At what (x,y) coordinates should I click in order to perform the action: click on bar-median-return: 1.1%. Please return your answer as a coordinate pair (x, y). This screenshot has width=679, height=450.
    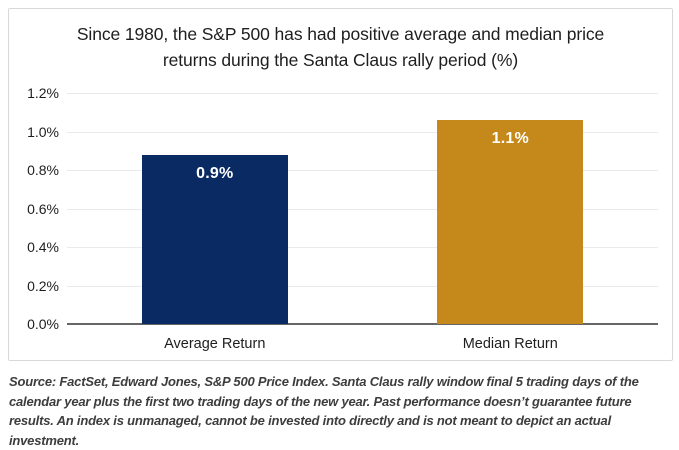
    Looking at the image, I should click on (510, 221).